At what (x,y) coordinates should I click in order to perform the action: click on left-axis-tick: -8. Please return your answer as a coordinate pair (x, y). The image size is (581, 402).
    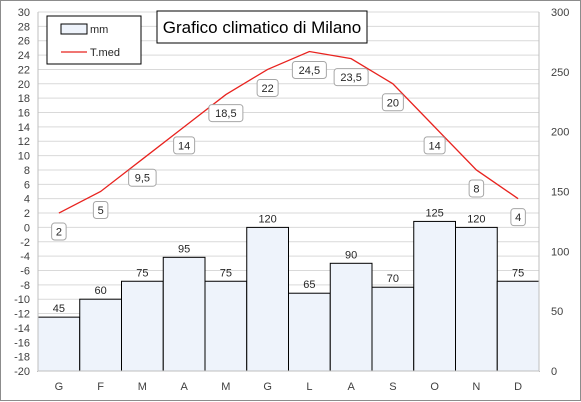
    Looking at the image, I should click on (25, 286).